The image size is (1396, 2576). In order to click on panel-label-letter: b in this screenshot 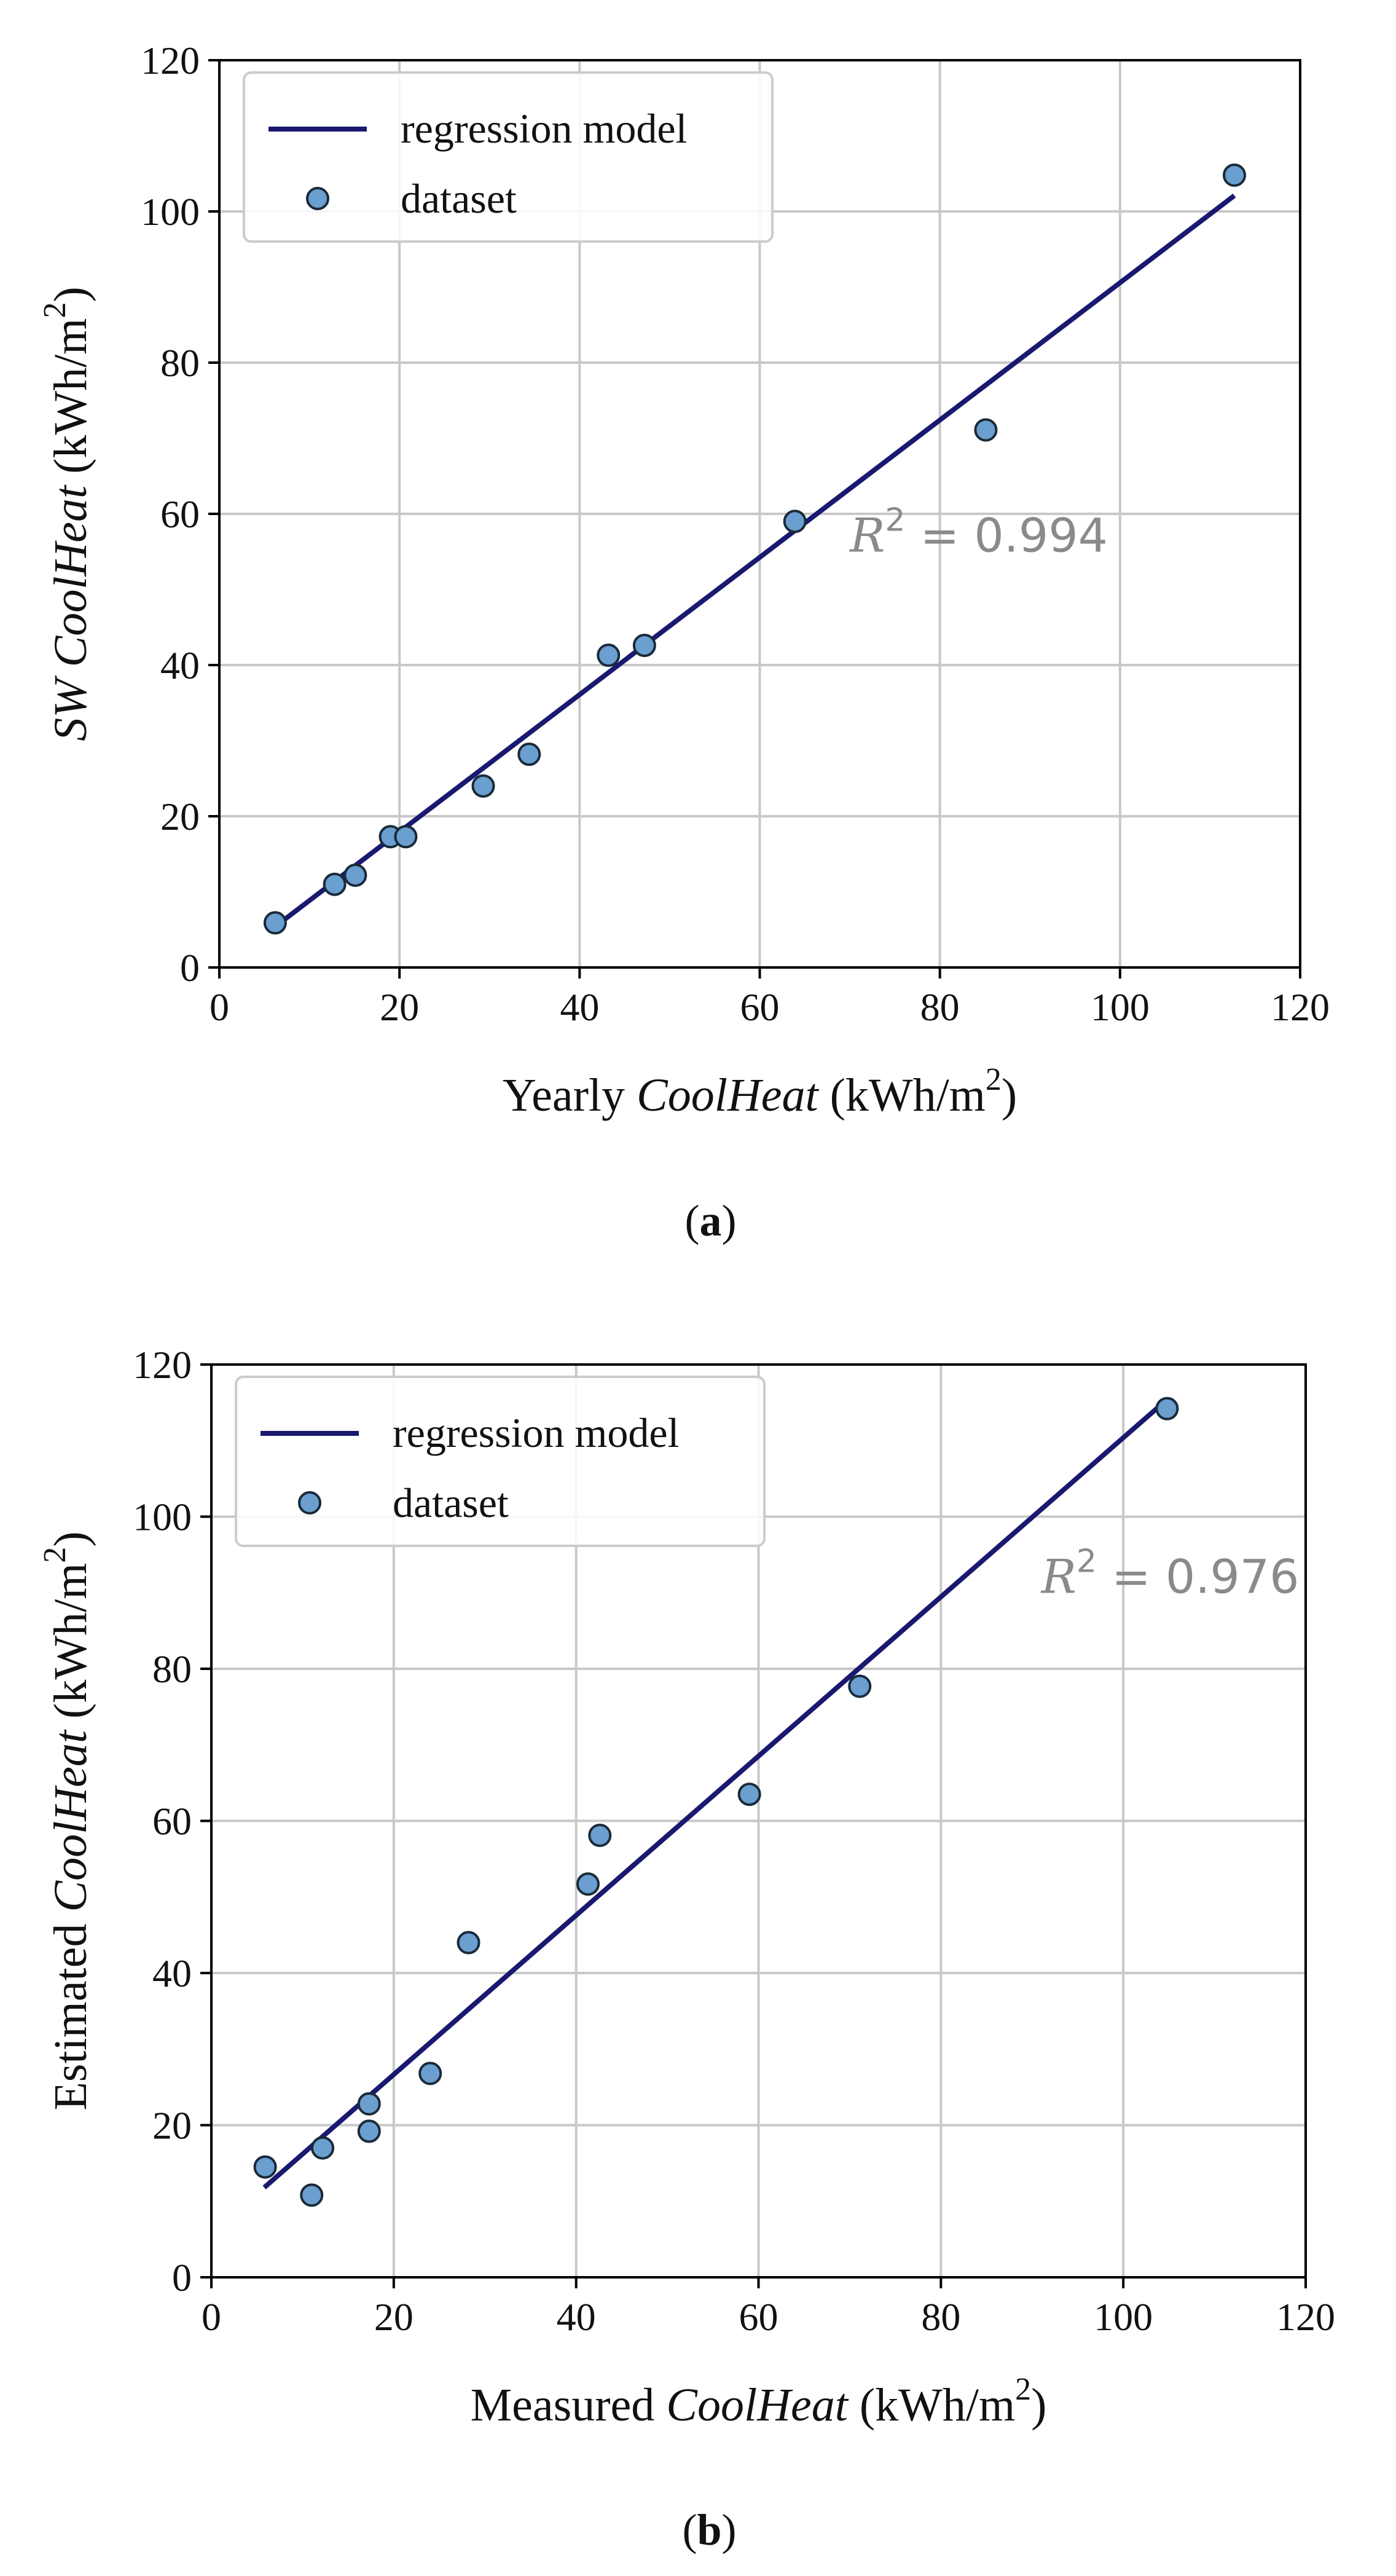, I will do `click(709, 2530)`.